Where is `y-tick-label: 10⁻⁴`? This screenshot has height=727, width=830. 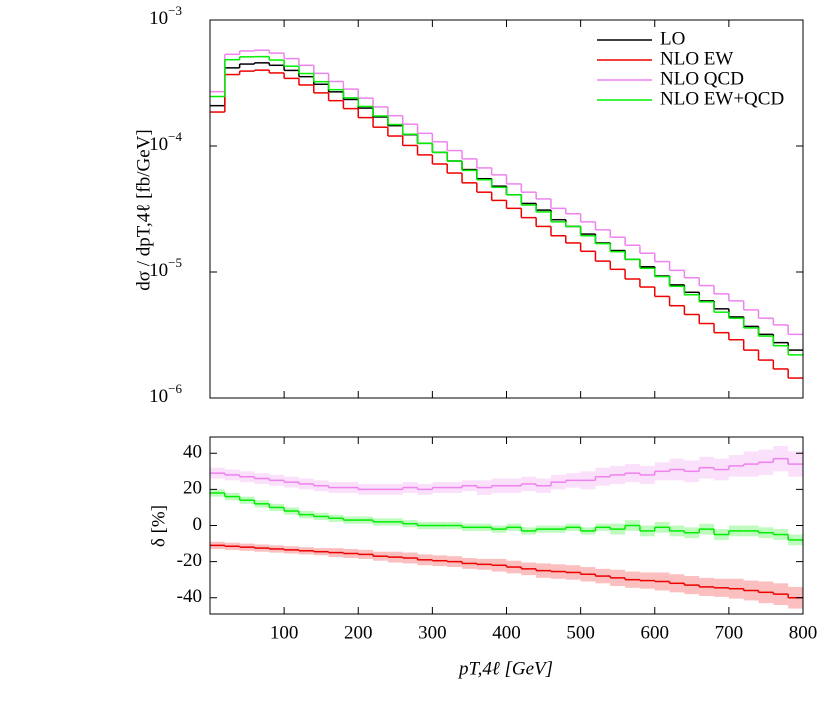 y-tick-label: 10⁻⁴ is located at coordinates (165, 142).